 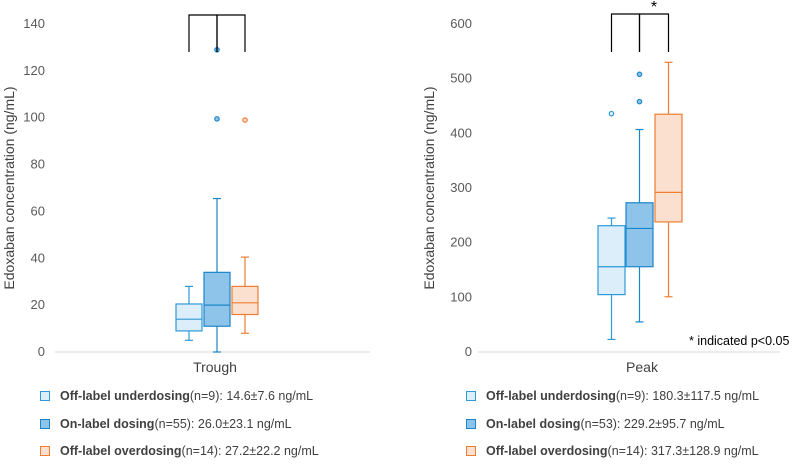 What do you see at coordinates (250, 451) in the screenshot?
I see `legend-group-stat: (n=14): 27.2±22.2 ng/mL` at bounding box center [250, 451].